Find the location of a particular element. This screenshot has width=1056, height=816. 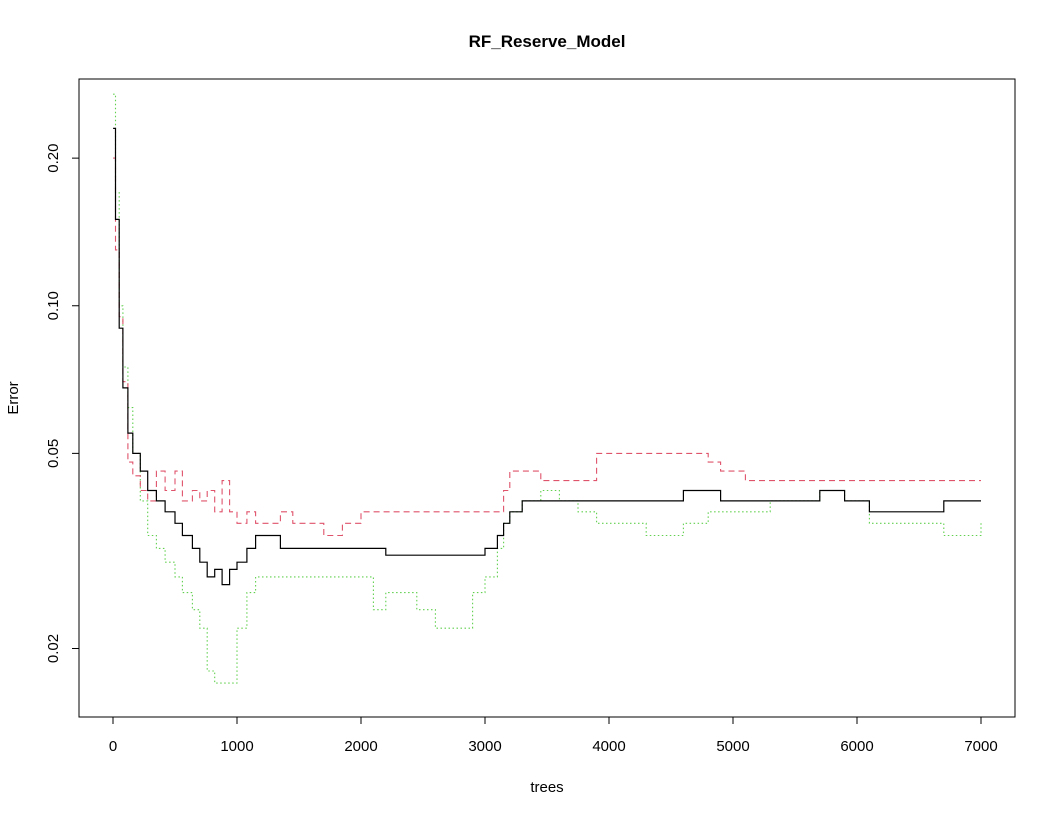

x-axis-label: trees is located at coordinates (546, 787).